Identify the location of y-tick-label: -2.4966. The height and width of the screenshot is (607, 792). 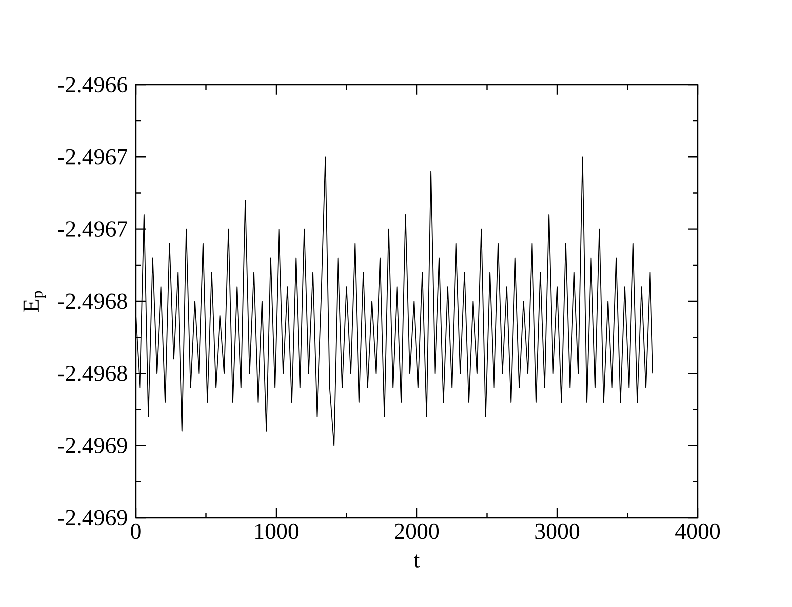
(93, 85).